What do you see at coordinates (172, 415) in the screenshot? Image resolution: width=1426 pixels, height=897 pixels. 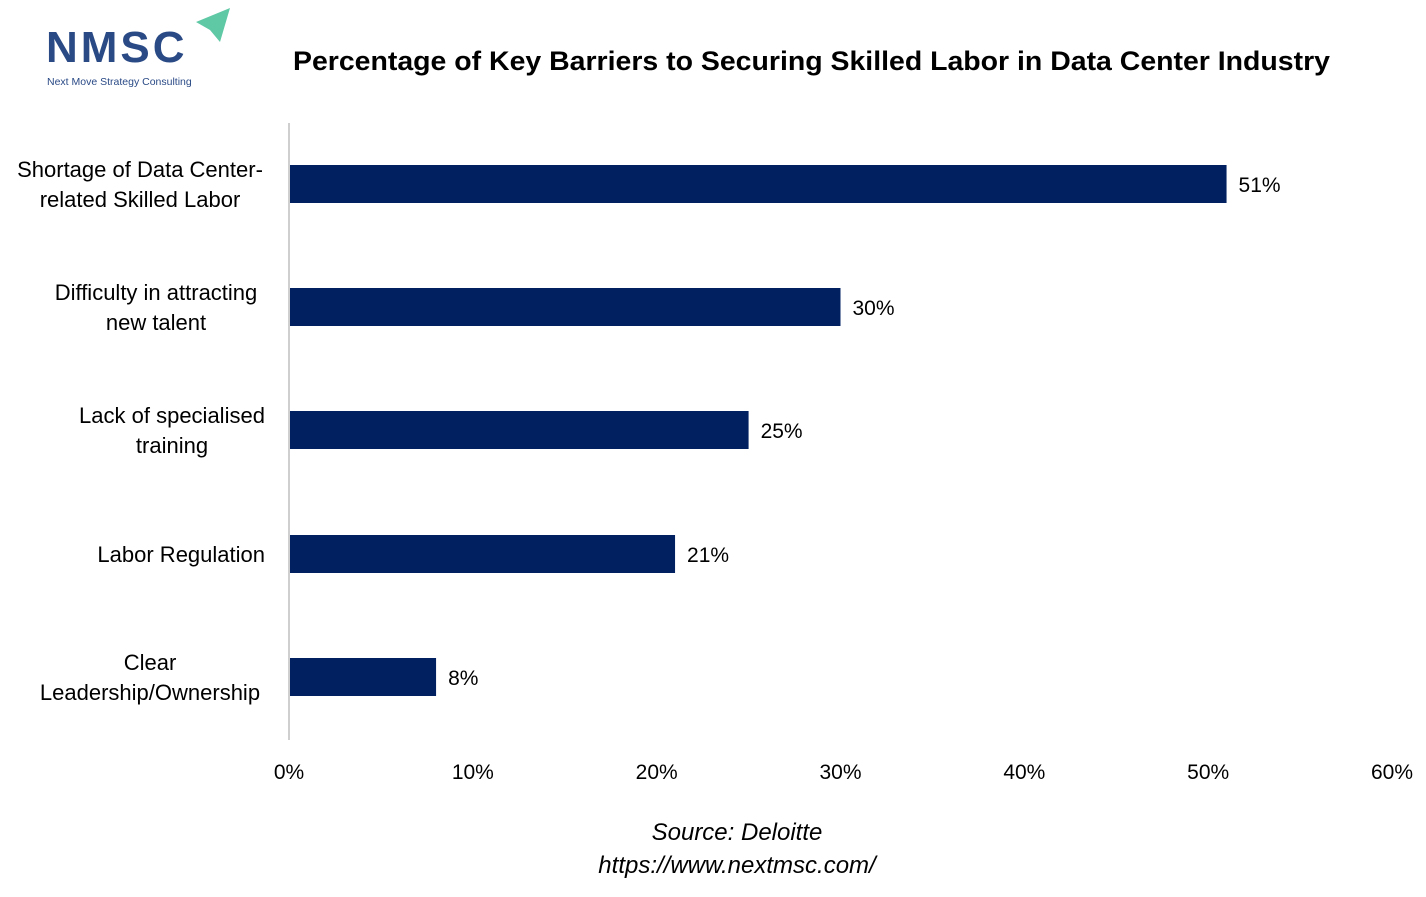 I see `category-label: Lack of specialised` at bounding box center [172, 415].